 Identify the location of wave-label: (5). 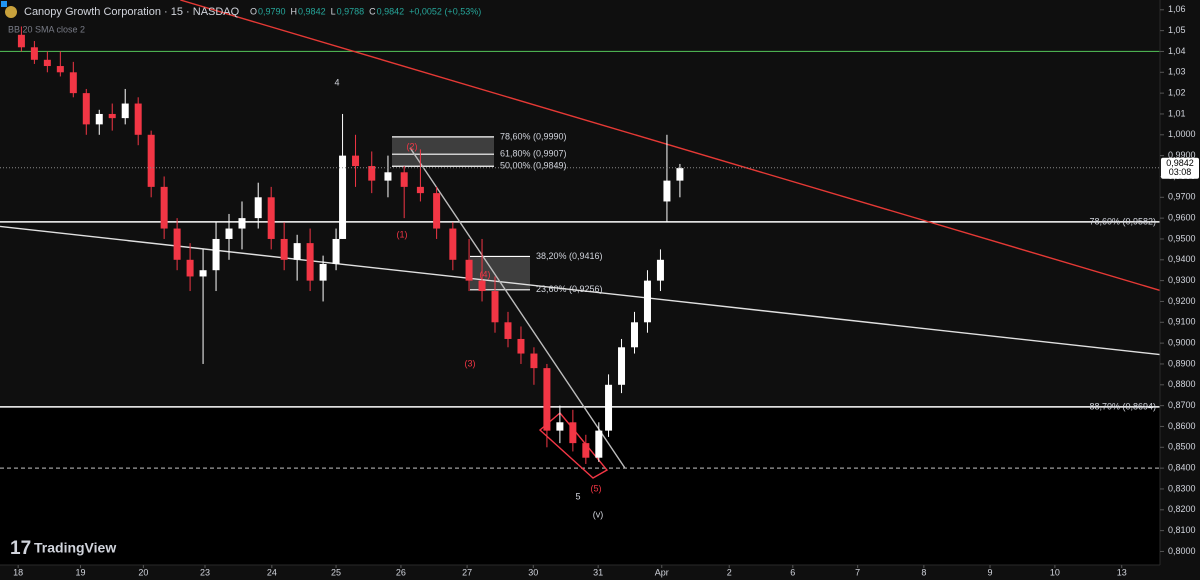
(596, 488).